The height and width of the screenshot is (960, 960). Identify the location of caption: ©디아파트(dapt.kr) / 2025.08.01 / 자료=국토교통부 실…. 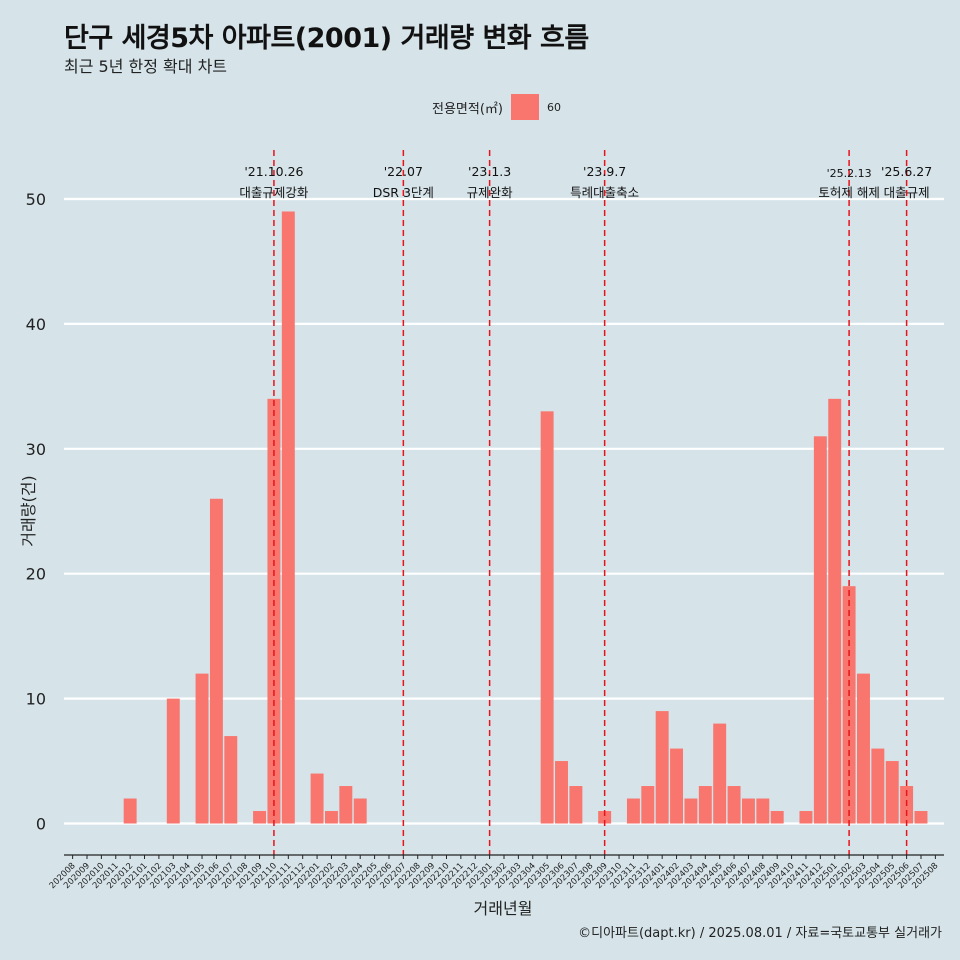
(760, 933).